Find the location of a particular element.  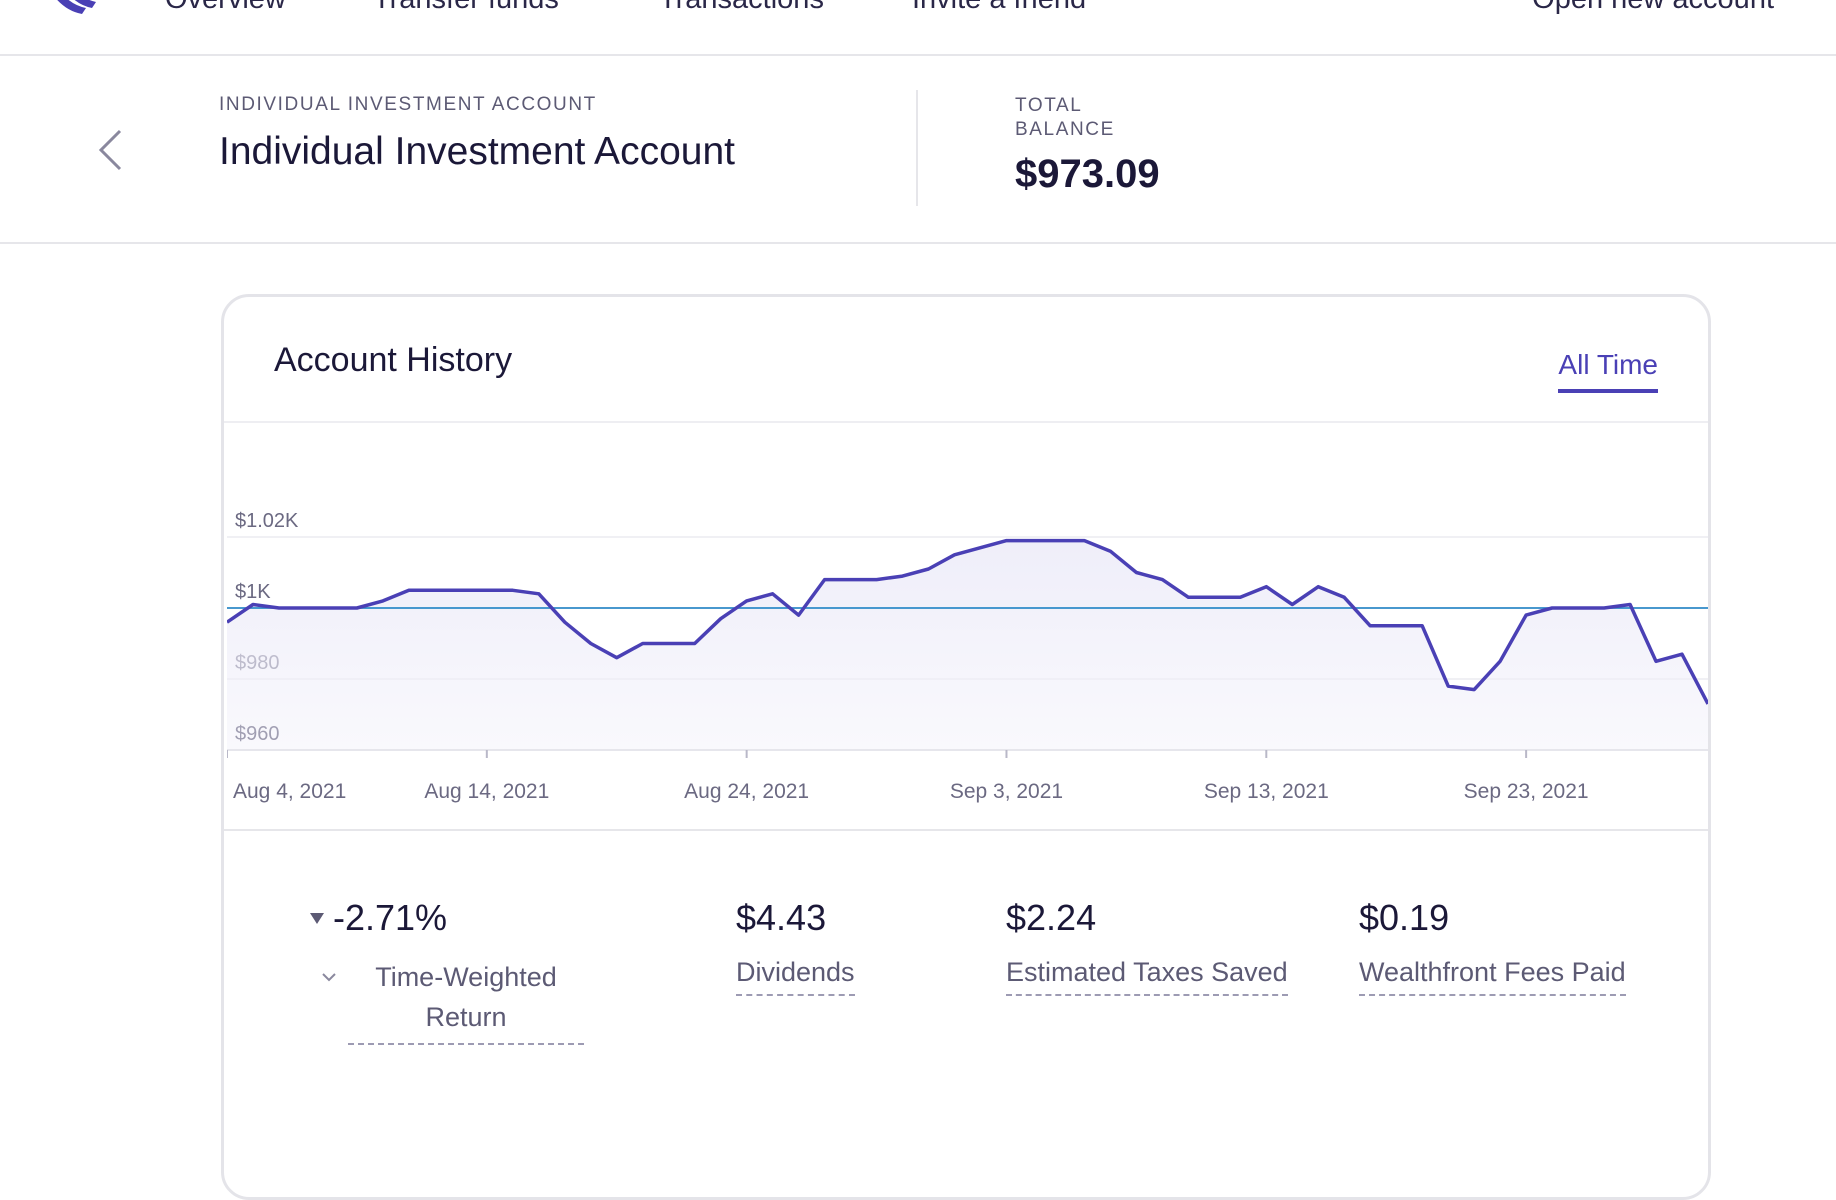

estimated-taxes-saved-label: Estimated Taxes Saved is located at coordinates (1147, 976).